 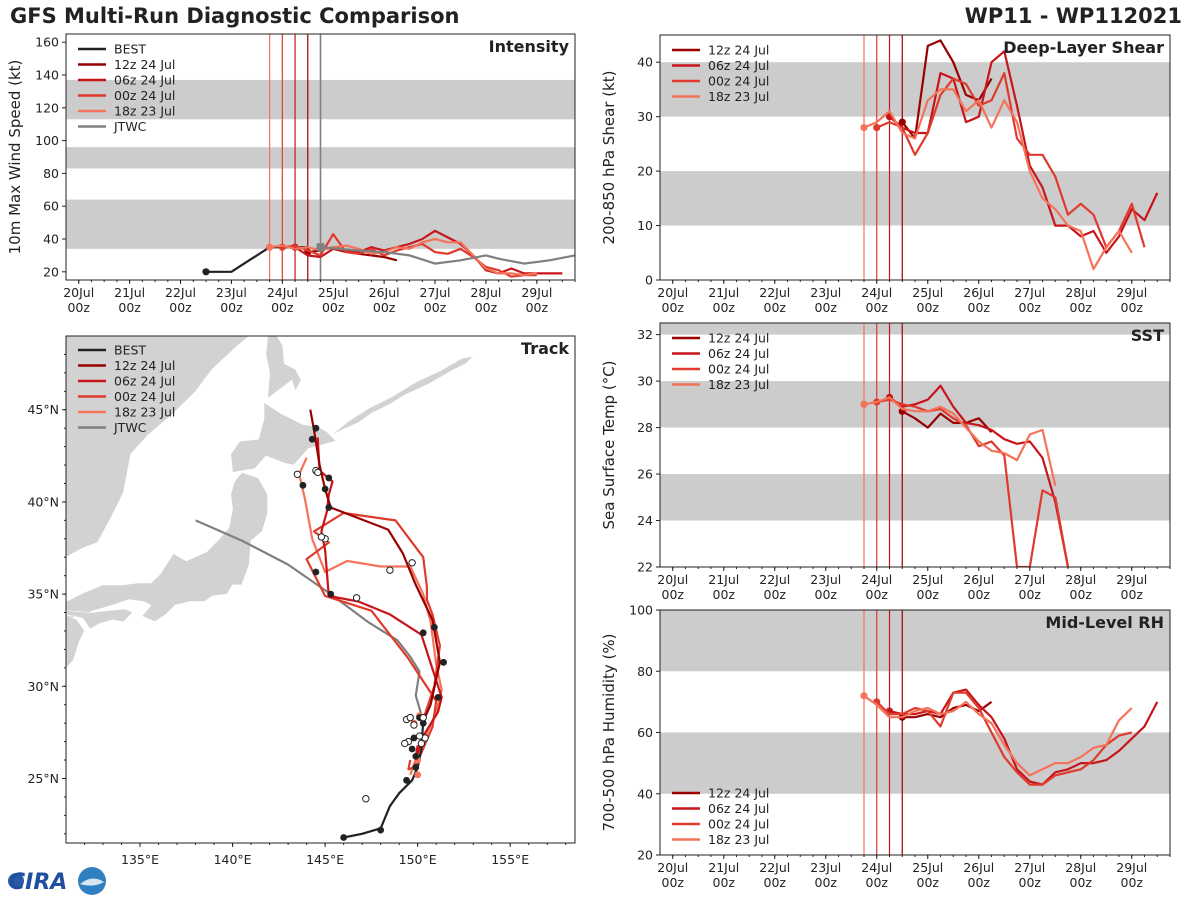 I want to click on y-tick-label: 40°N, so click(x=43, y=501).